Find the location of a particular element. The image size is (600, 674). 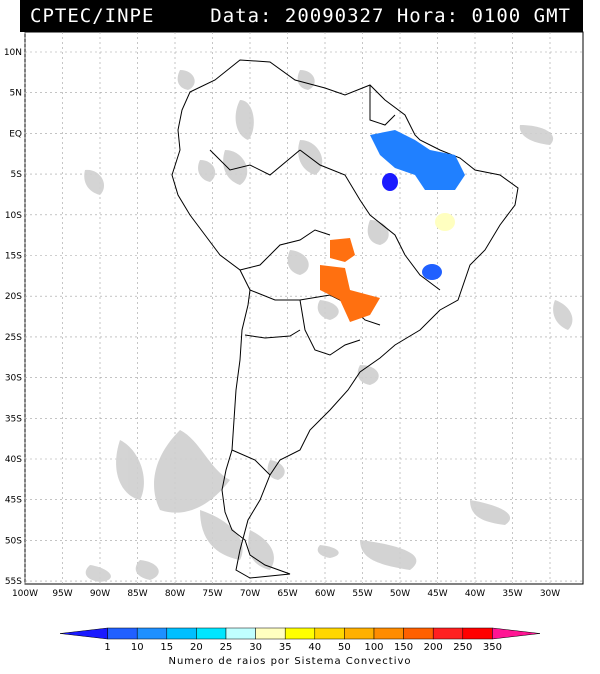

colorbar-tick: 35 is located at coordinates (285, 647).